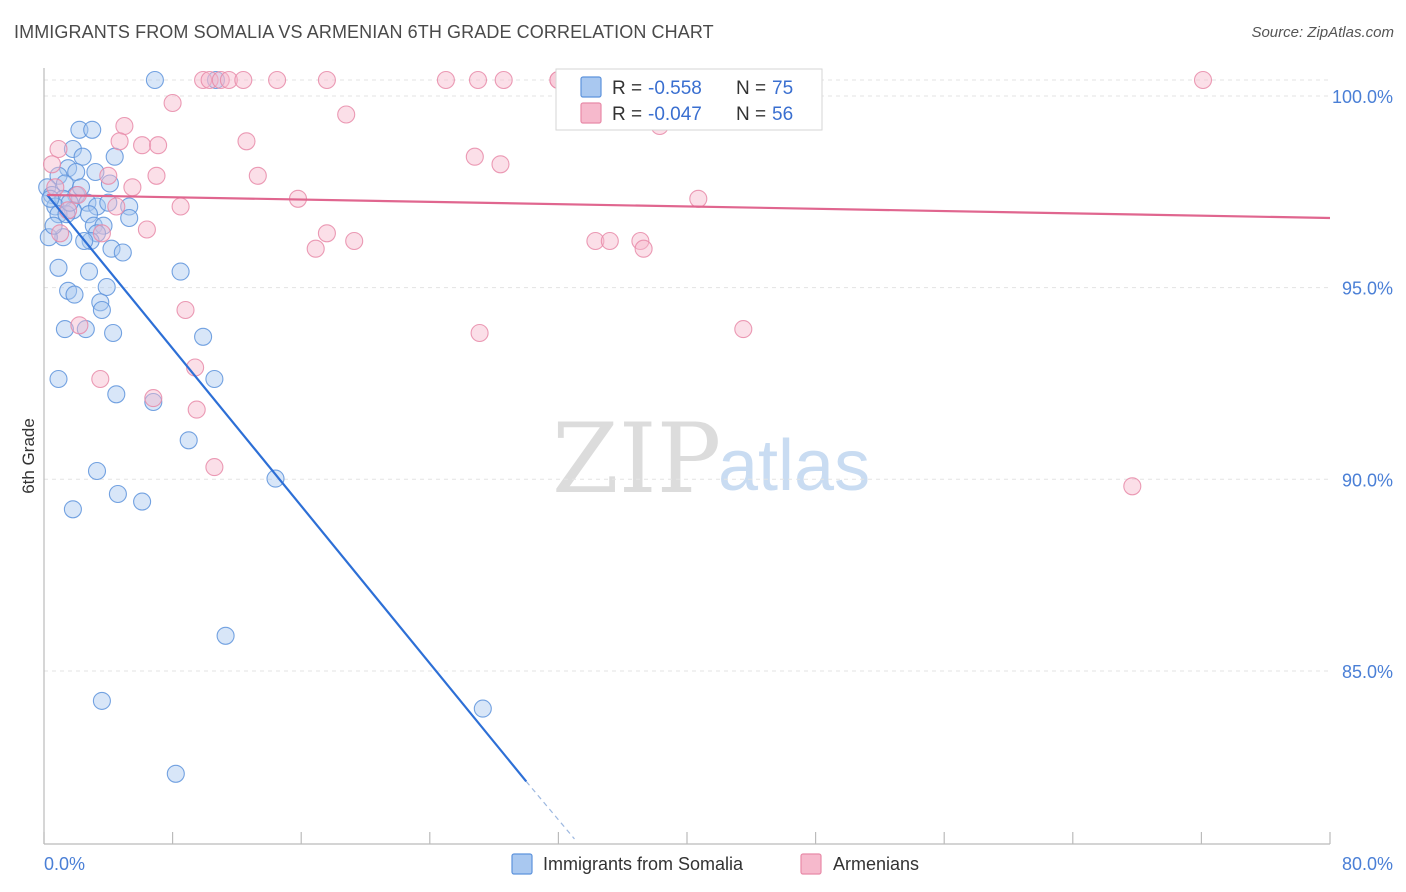 The image size is (1406, 892). What do you see at coordinates (636, 459) in the screenshot?
I see `watermark-zip: ZIP` at bounding box center [636, 459].